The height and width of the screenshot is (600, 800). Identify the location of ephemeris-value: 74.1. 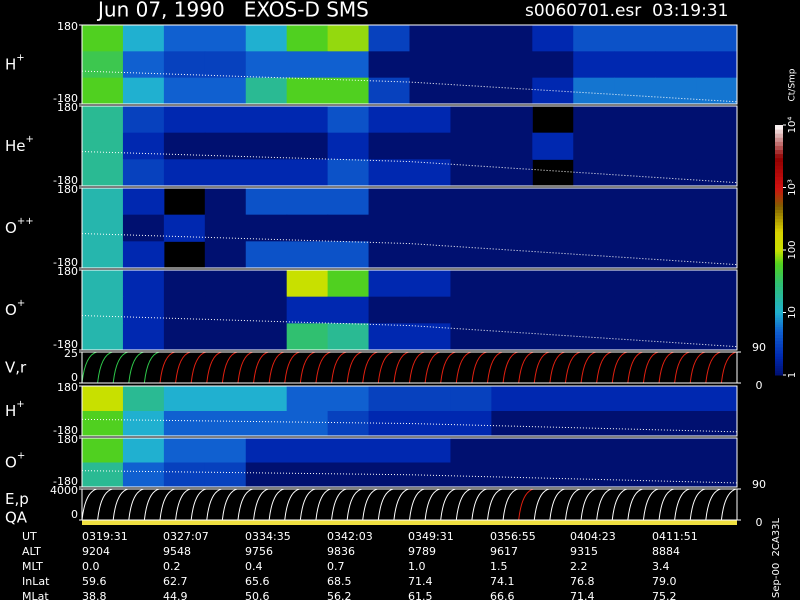
(502, 581).